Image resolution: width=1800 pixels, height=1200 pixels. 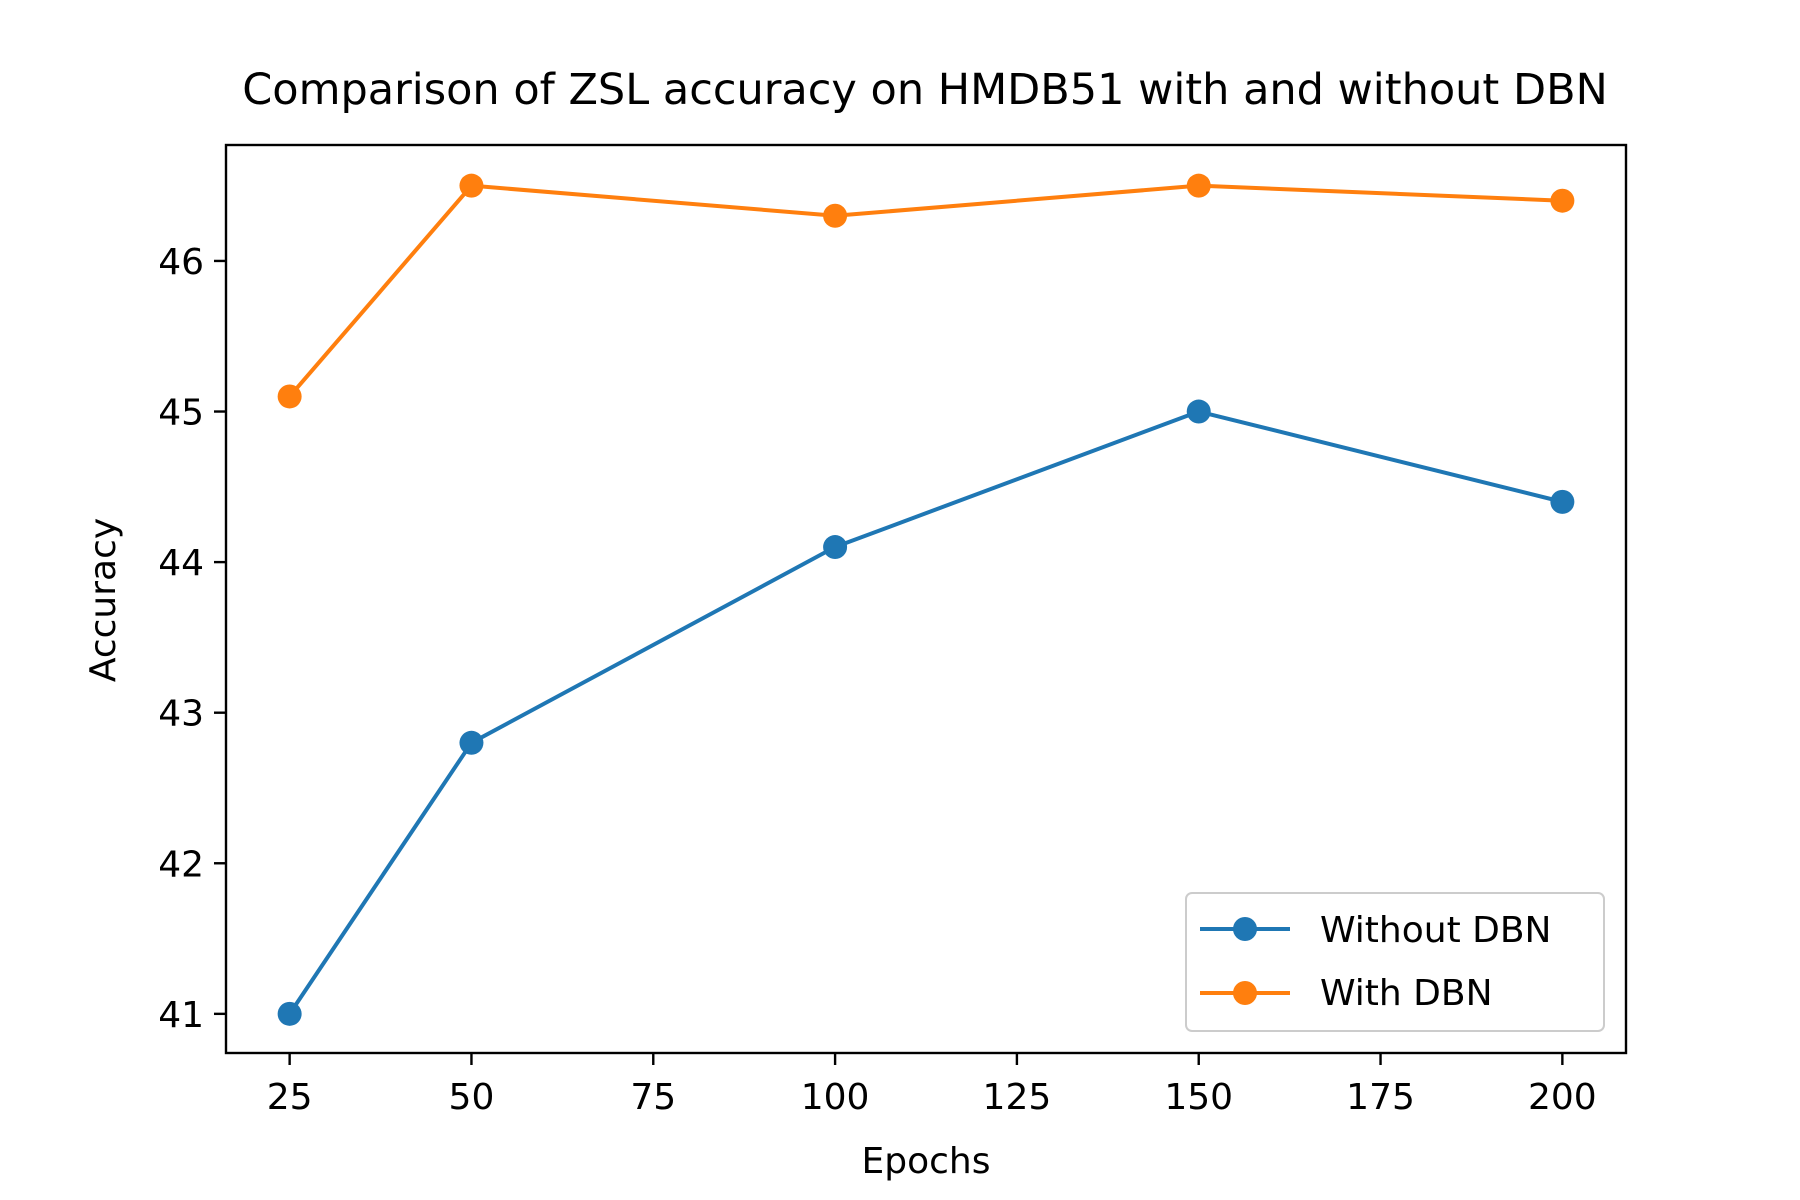 I want to click on x-tick-label: 175, so click(x=1380, y=1097).